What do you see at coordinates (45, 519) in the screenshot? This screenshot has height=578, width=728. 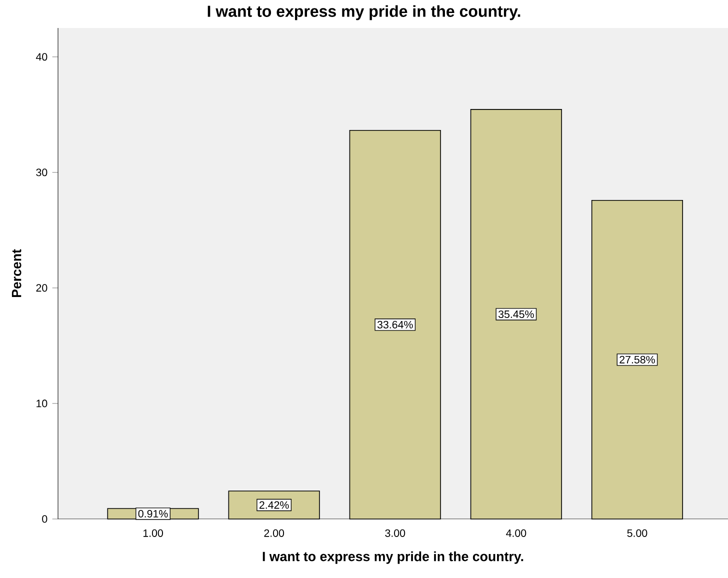 I see `y-tick-label: 0` at bounding box center [45, 519].